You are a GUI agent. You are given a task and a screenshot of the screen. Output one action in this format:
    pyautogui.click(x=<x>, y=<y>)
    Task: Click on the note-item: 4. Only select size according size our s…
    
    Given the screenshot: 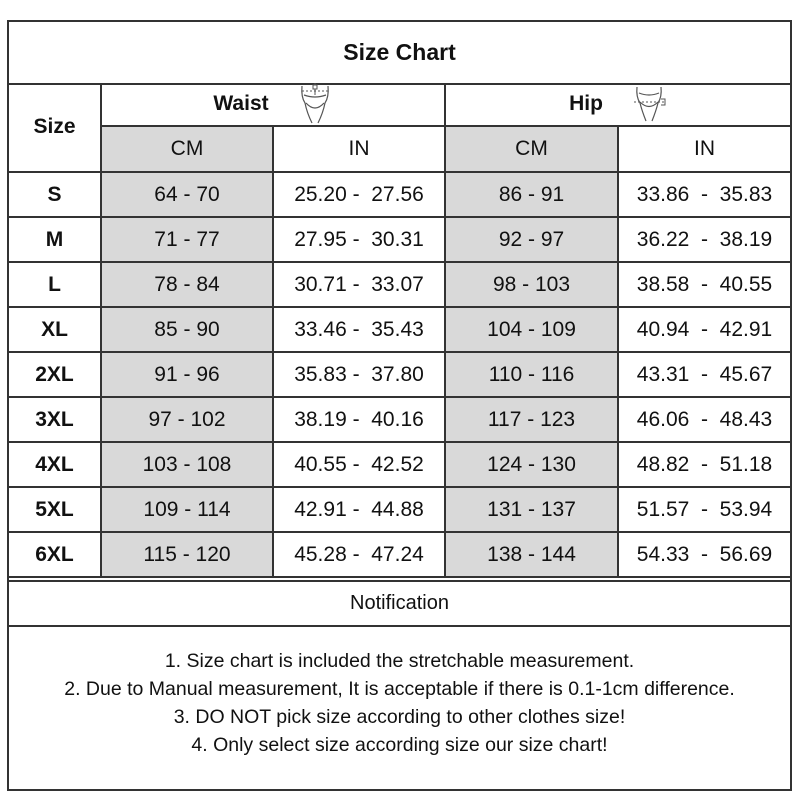 What is the action you would take?
    pyautogui.click(x=399, y=745)
    